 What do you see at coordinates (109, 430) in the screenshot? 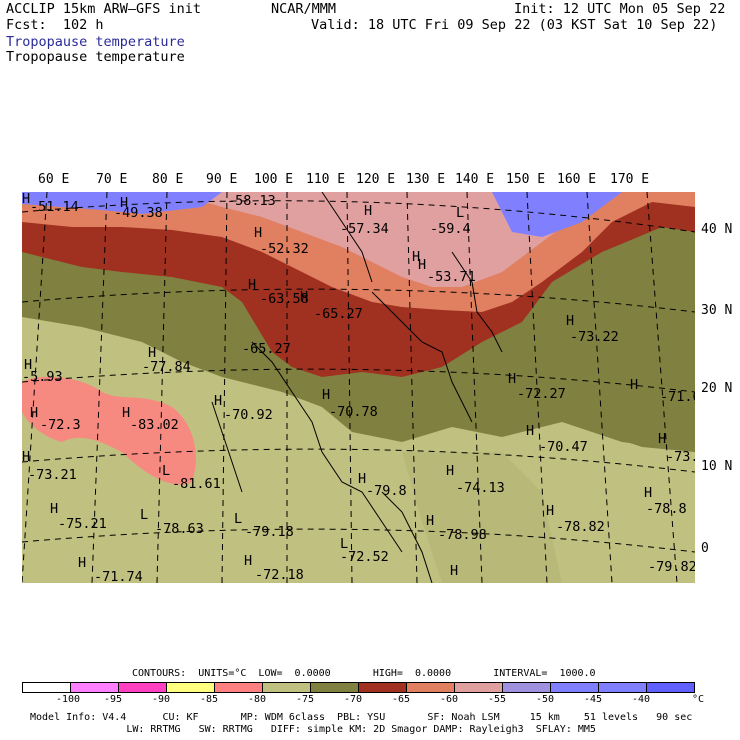
I see `fill-minus80` at bounding box center [109, 430].